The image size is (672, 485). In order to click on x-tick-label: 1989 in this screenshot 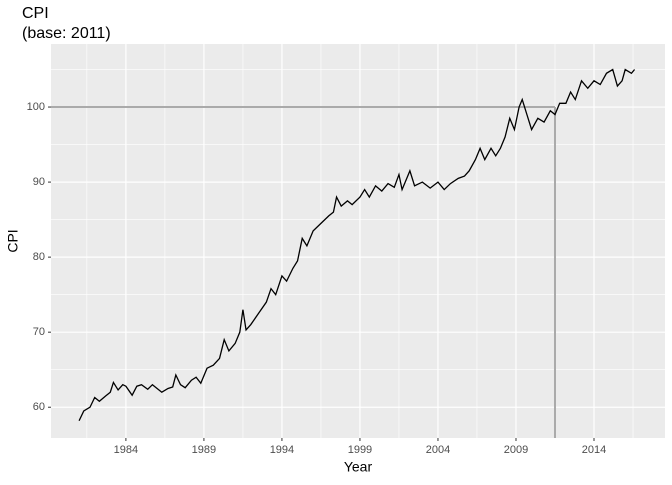, I will do `click(204, 450)`.